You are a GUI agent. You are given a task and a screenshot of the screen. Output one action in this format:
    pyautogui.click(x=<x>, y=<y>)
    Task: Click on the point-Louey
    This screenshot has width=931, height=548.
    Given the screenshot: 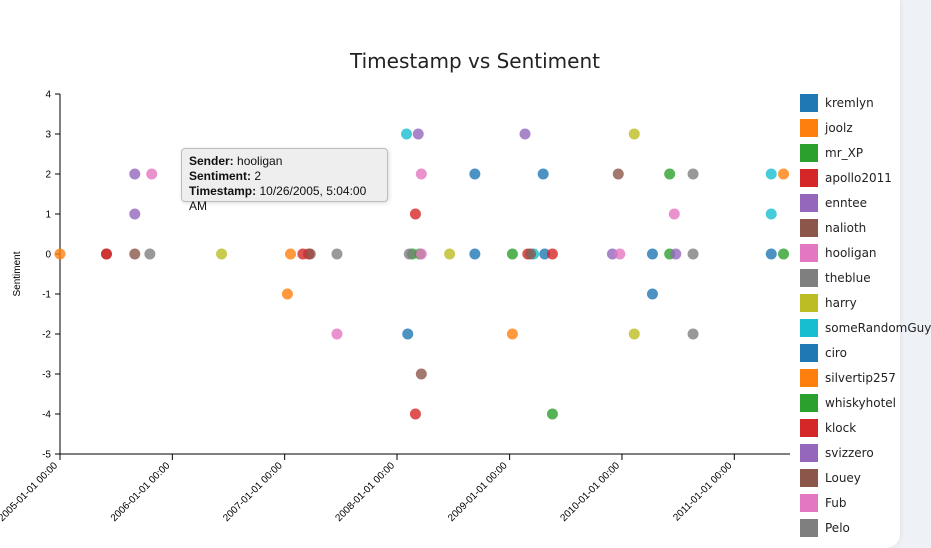 What is the action you would take?
    pyautogui.click(x=310, y=254)
    